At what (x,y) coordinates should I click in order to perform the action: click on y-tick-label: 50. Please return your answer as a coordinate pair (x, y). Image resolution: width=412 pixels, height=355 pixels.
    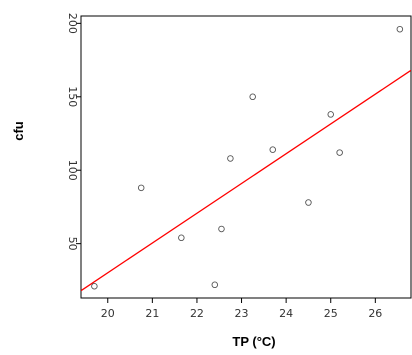
    Looking at the image, I should click on (72, 244).